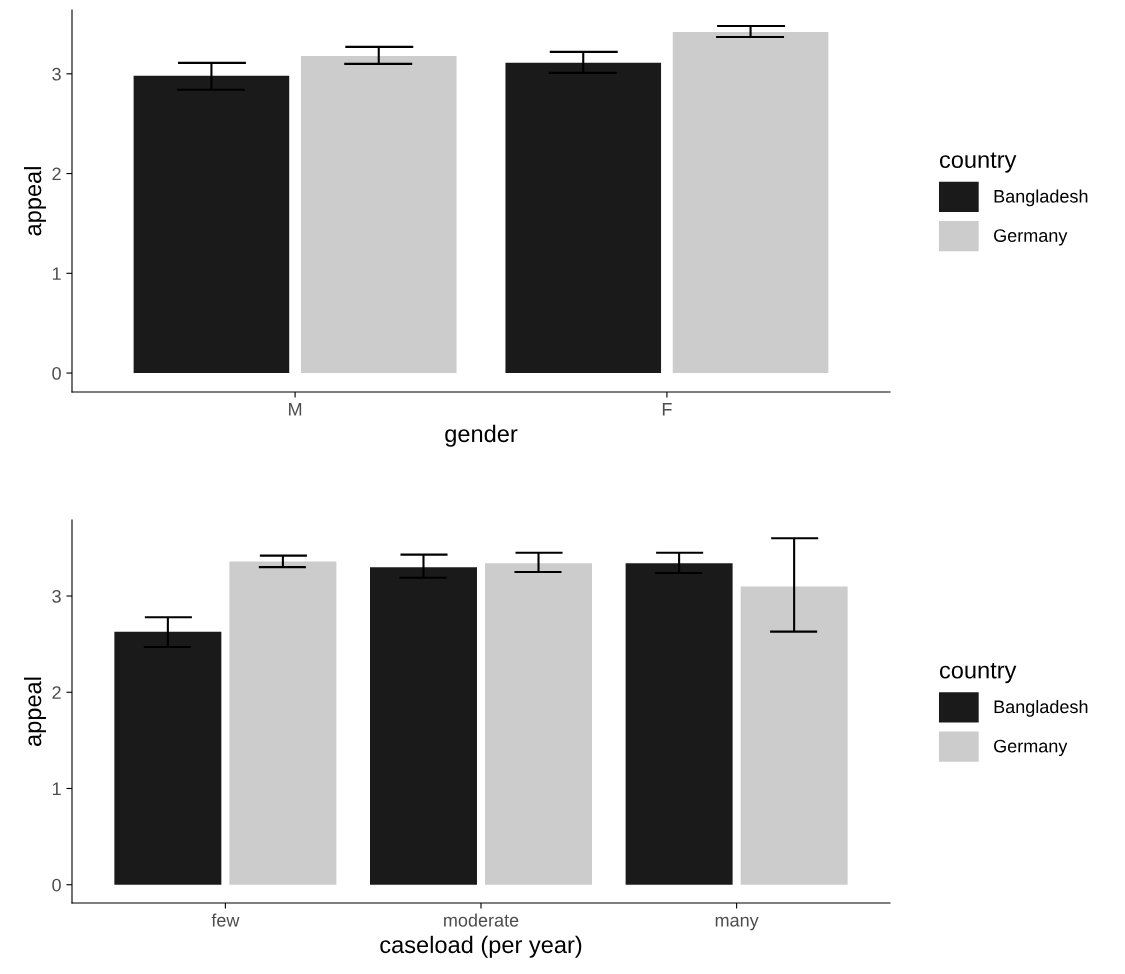  What do you see at coordinates (481, 920) in the screenshot?
I see `x-tick-label: moderate` at bounding box center [481, 920].